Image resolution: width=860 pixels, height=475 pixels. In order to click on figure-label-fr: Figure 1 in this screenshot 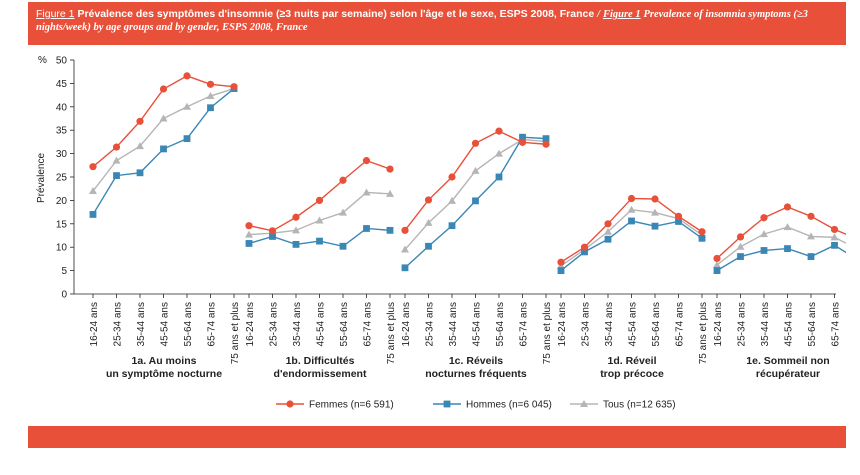, I will do `click(55, 14)`.